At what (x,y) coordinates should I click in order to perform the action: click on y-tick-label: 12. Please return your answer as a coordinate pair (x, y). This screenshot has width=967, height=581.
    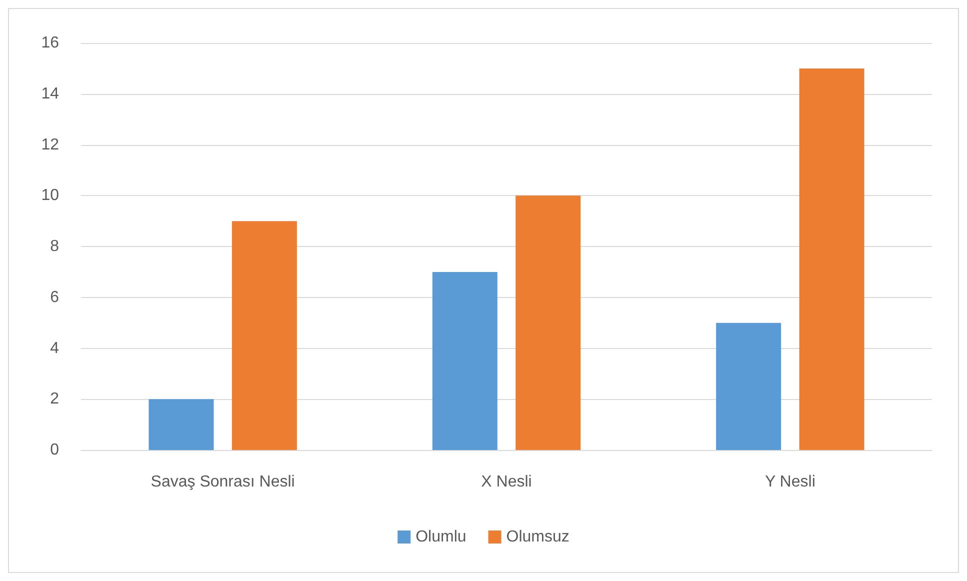
    Looking at the image, I should click on (50, 145).